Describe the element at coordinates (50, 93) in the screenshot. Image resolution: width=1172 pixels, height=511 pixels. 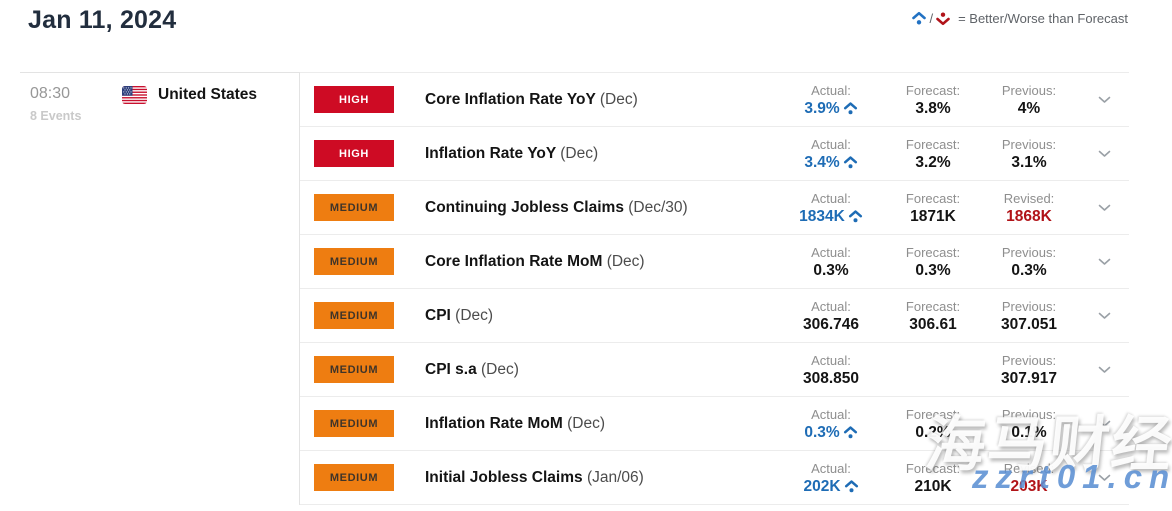
I see `event-time: 08:30` at that location.